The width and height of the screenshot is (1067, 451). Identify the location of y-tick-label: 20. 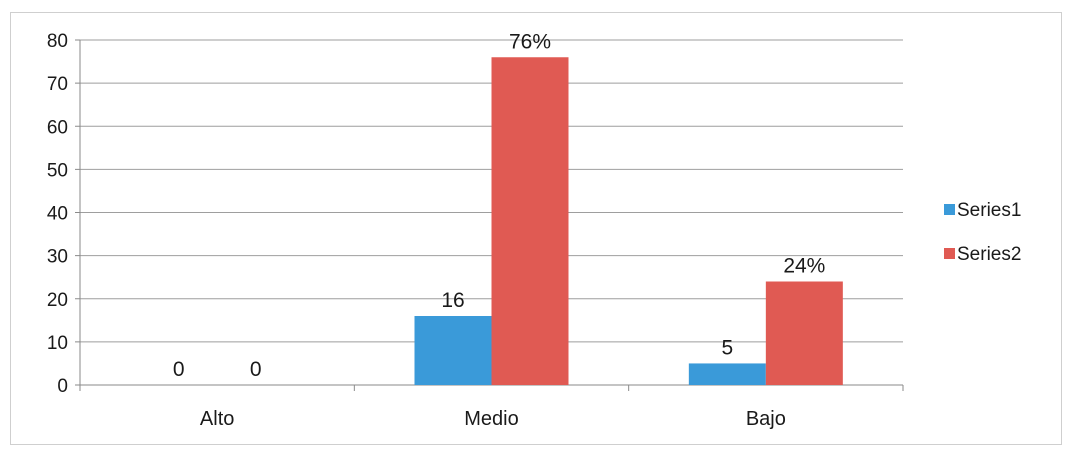
(57, 300).